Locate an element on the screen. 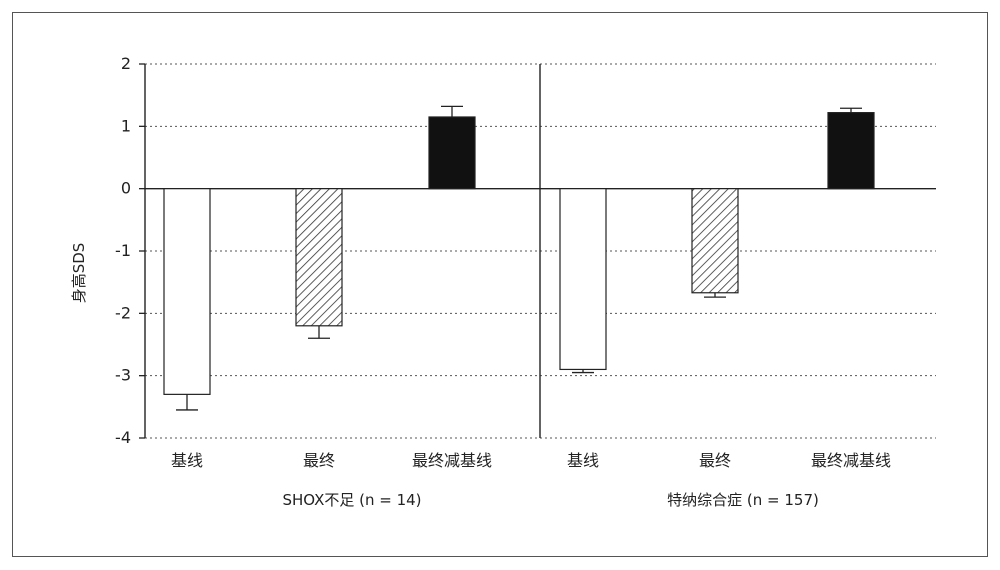 Image resolution: width=1000 pixels, height=570 pixels. group-label: SHOX不足 (n = 14) is located at coordinates (351, 500).